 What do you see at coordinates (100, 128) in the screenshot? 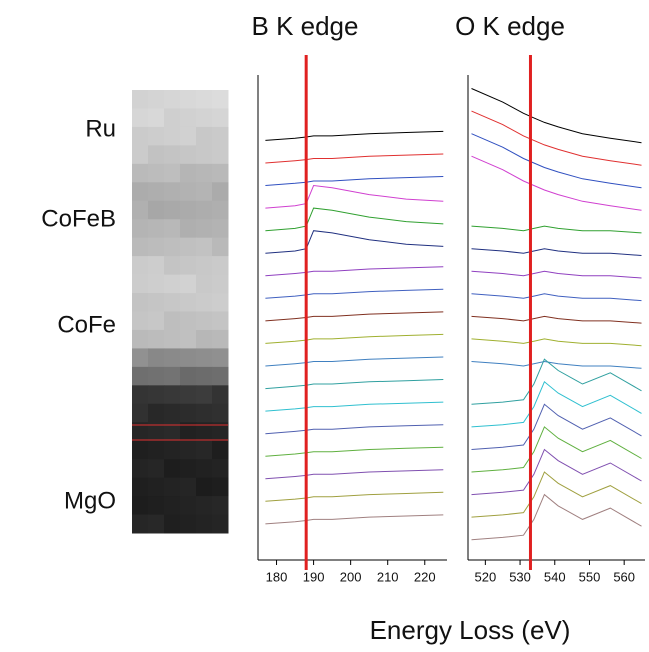
I see `layer-label: Ru` at bounding box center [100, 128].